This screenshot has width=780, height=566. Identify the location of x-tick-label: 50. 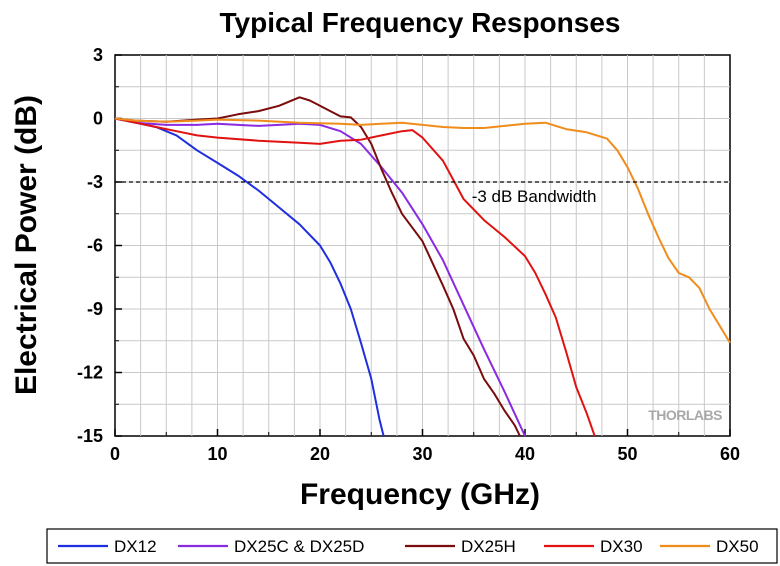
(627, 454).